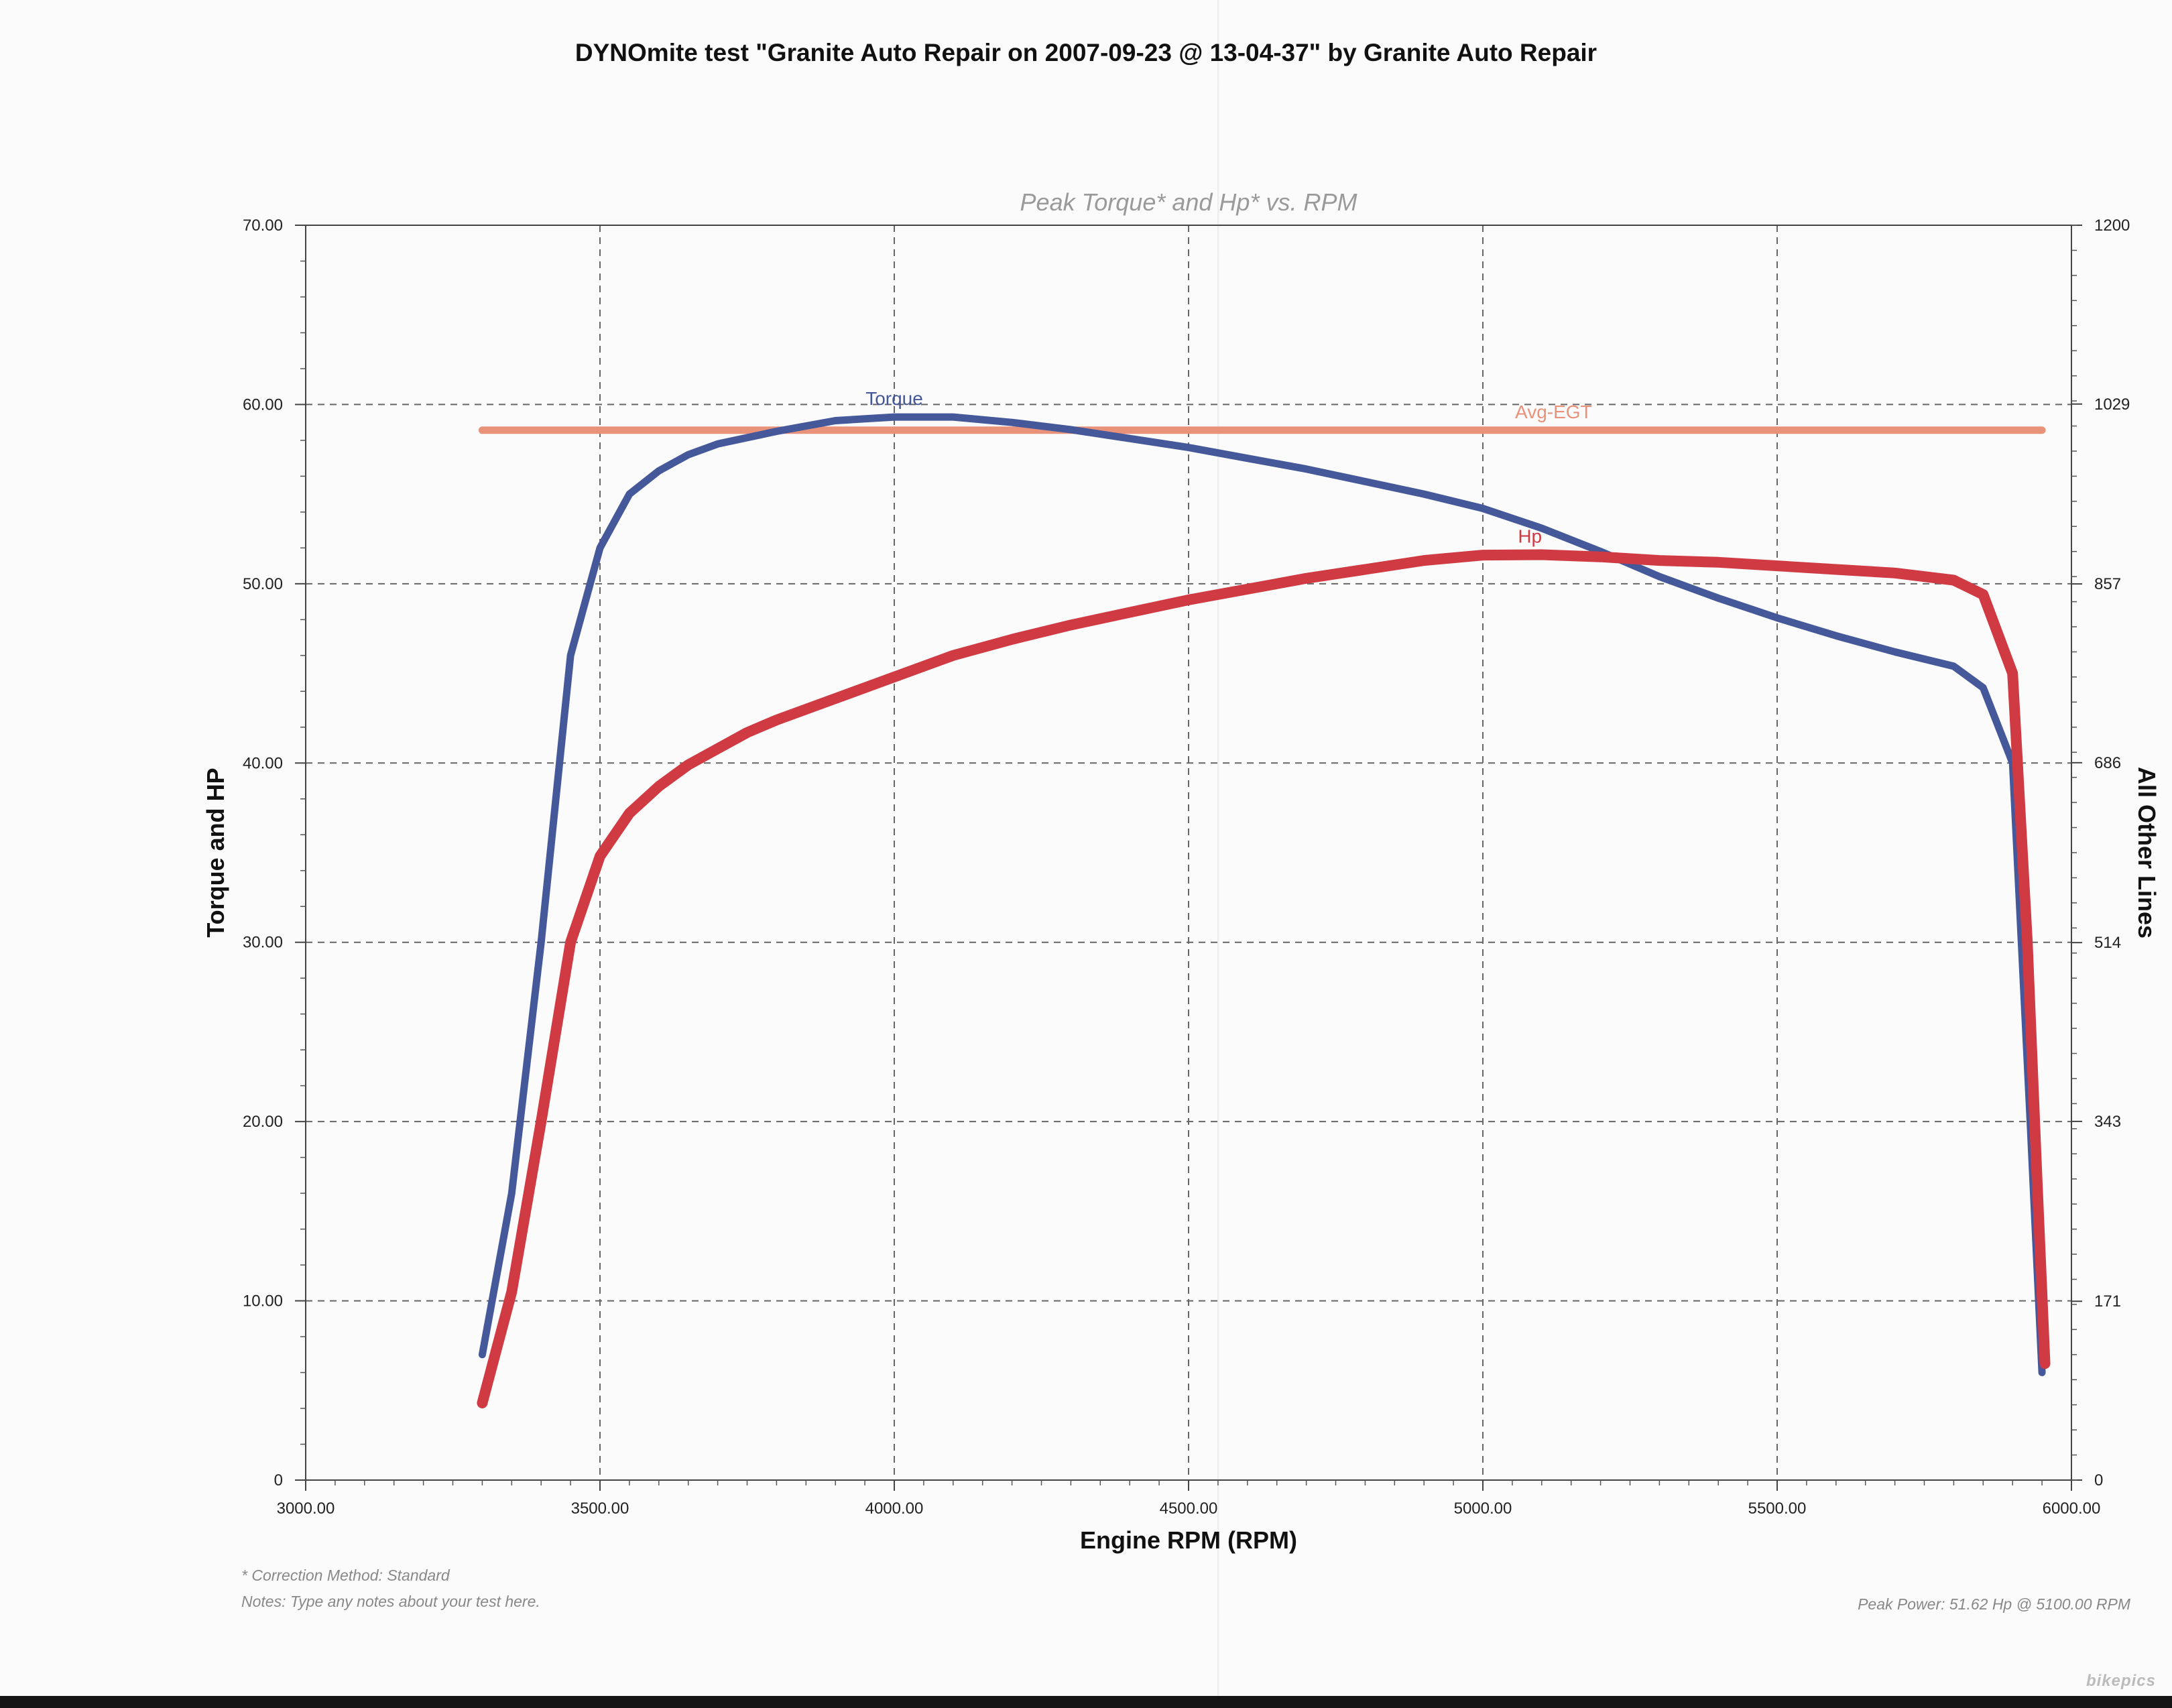  I want to click on series-label-torque: Torque, so click(894, 398).